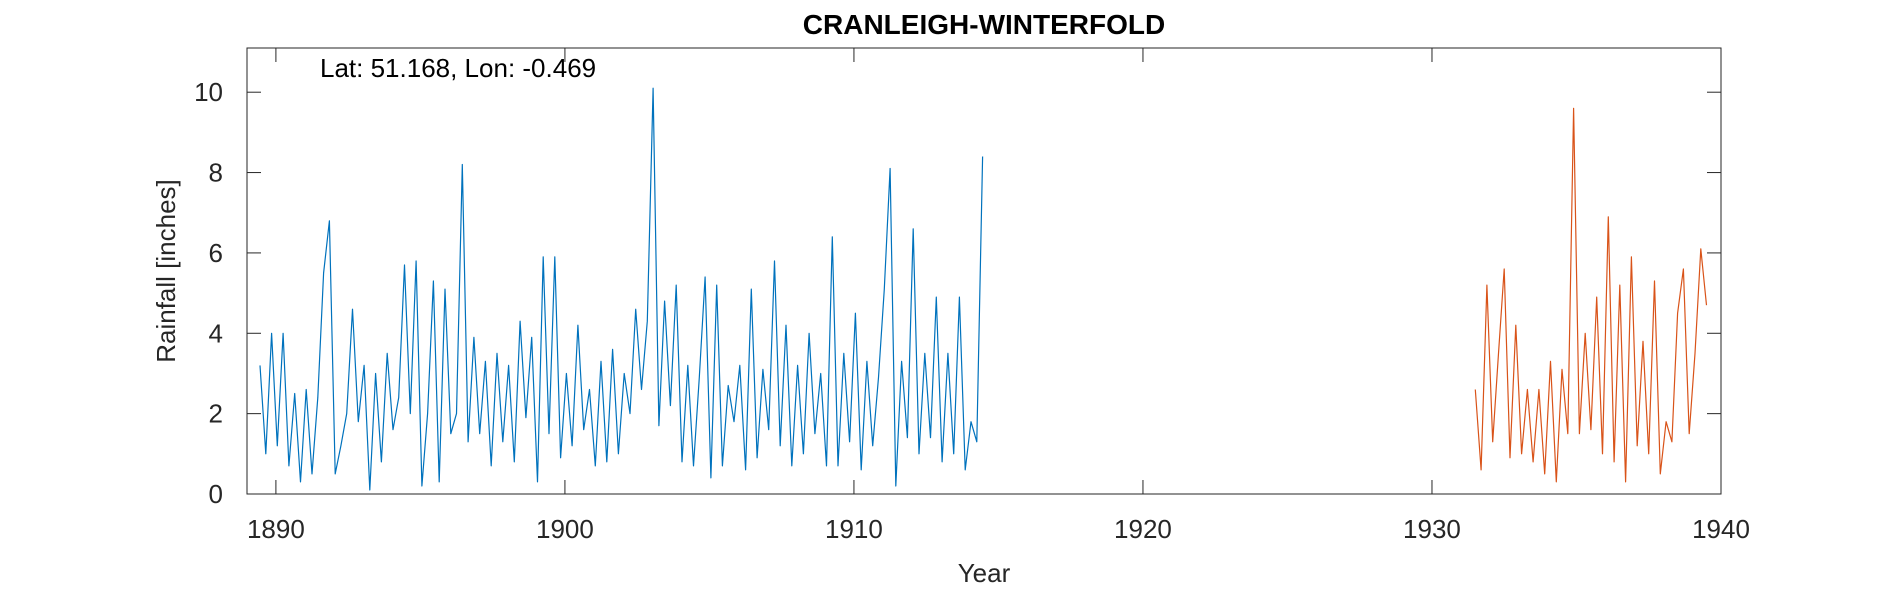 This screenshot has width=1890, height=591. I want to click on coordinates-annotation: Lat: 51.168, Lon: -0.469, so click(458, 68).